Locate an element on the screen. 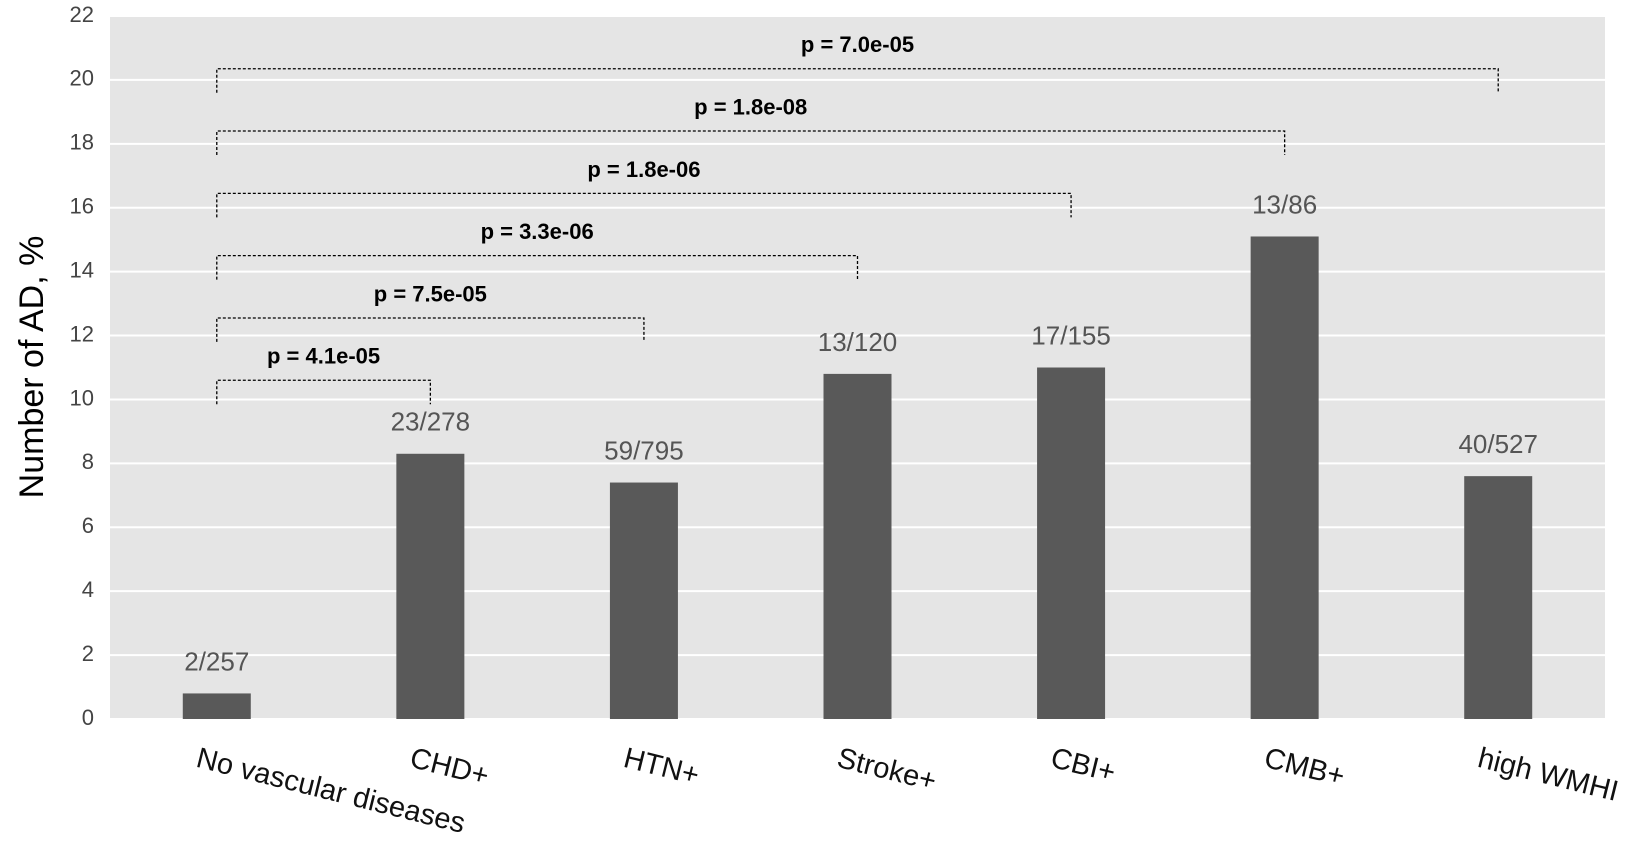 This screenshot has height=862, width=1648. x-tick-label: HTN+ is located at coordinates (661, 767).